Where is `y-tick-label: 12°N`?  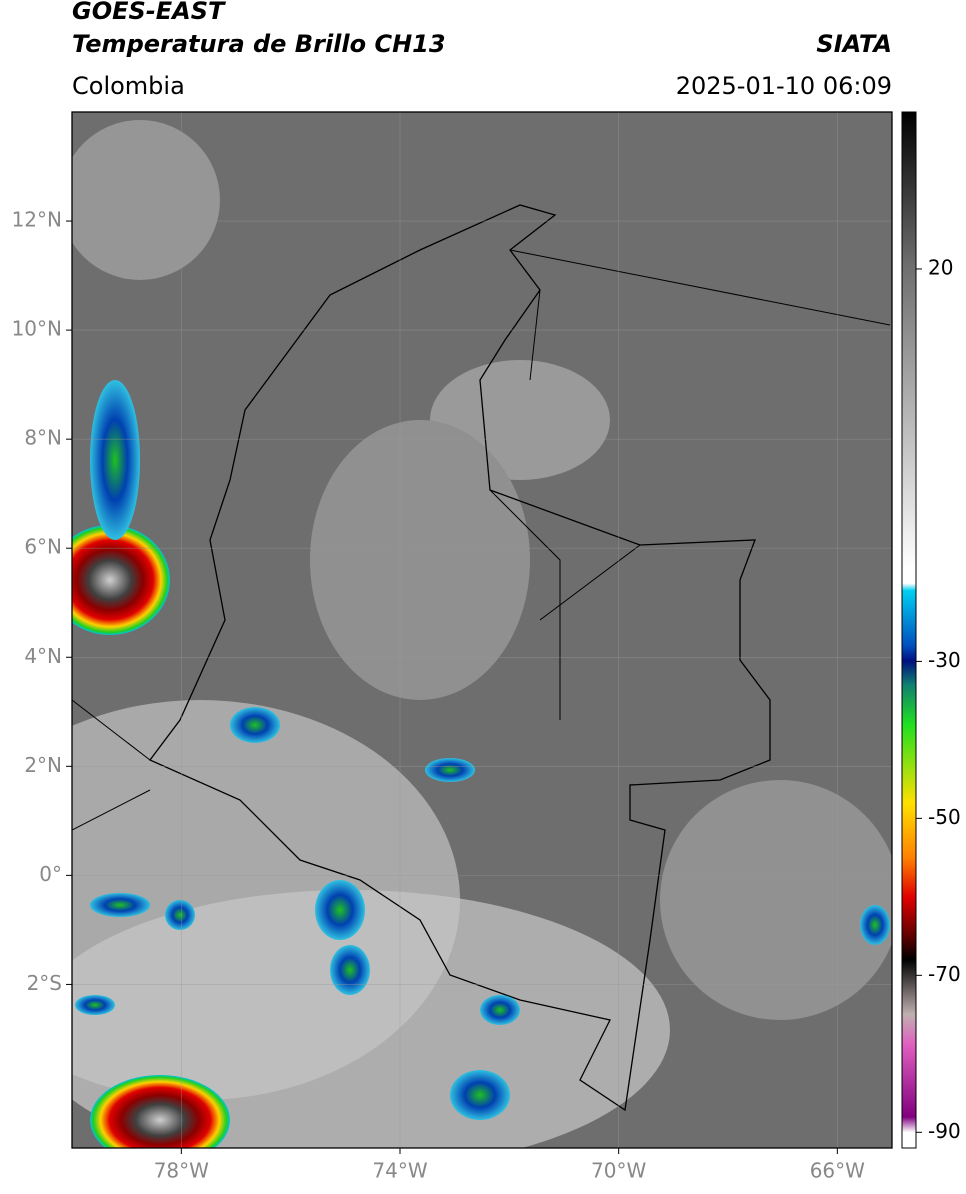
y-tick-label: 12°N is located at coordinates (37, 220).